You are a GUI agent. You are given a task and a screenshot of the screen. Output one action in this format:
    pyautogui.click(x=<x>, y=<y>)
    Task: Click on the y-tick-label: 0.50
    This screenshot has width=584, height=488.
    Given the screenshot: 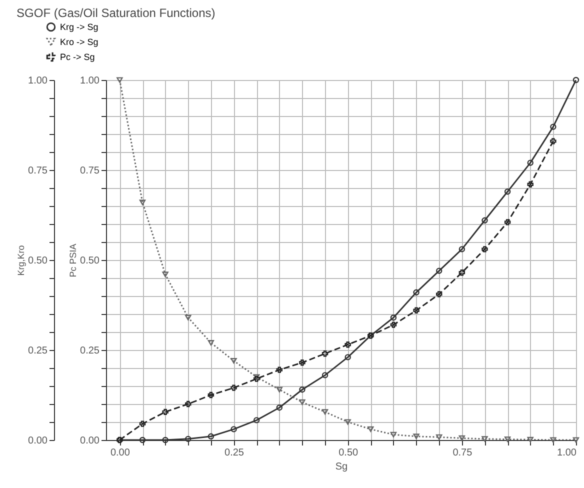 What is the action you would take?
    pyautogui.click(x=38, y=261)
    